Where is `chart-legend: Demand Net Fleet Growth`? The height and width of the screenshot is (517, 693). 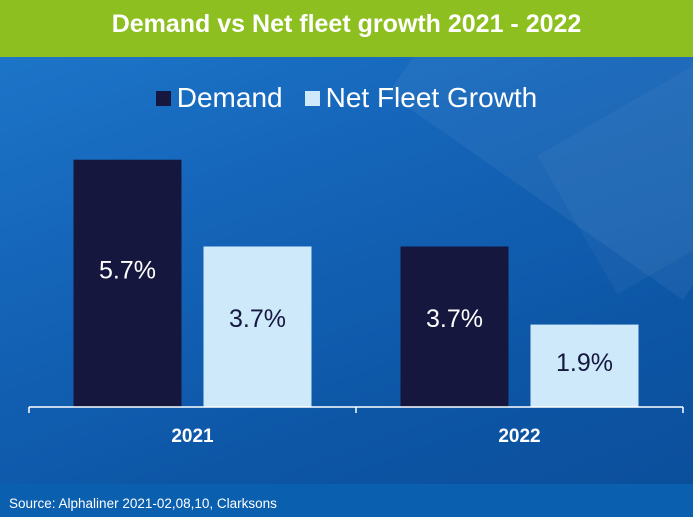 chart-legend: Demand Net Fleet Growth is located at coordinates (346, 98).